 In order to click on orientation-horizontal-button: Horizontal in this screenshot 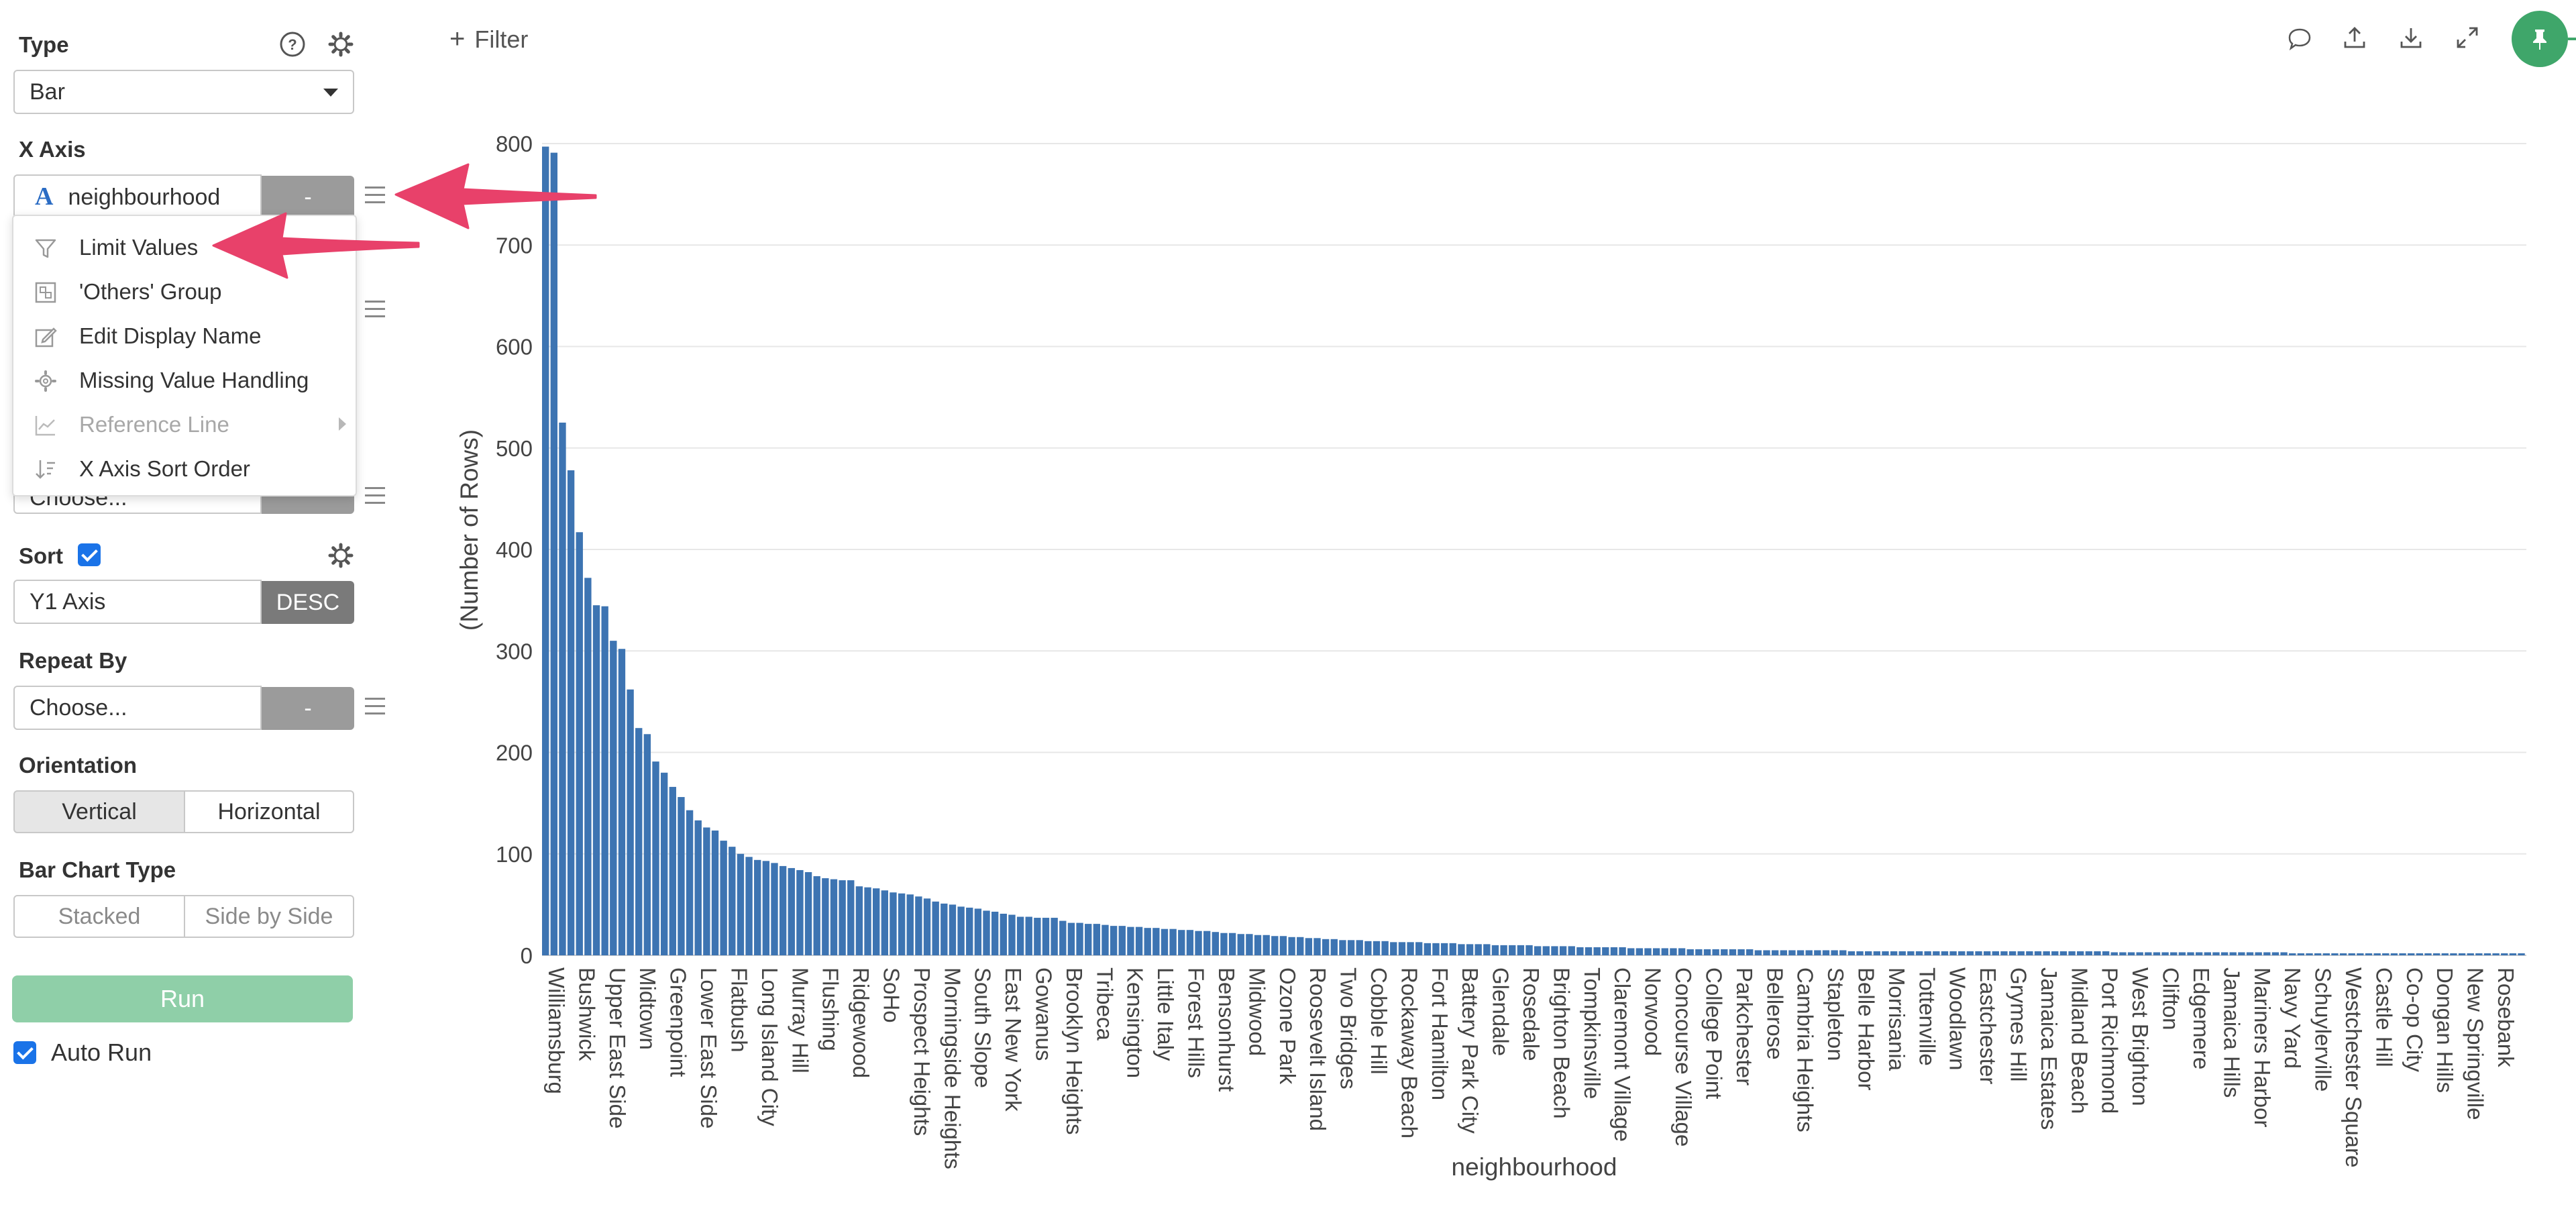, I will do `click(269, 811)`.